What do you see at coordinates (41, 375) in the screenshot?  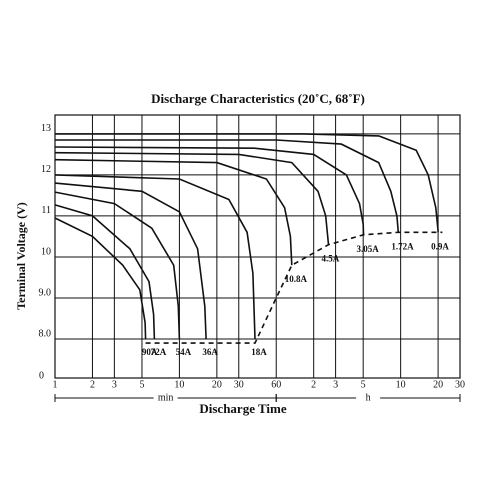 I see `y-origin-label: 0` at bounding box center [41, 375].